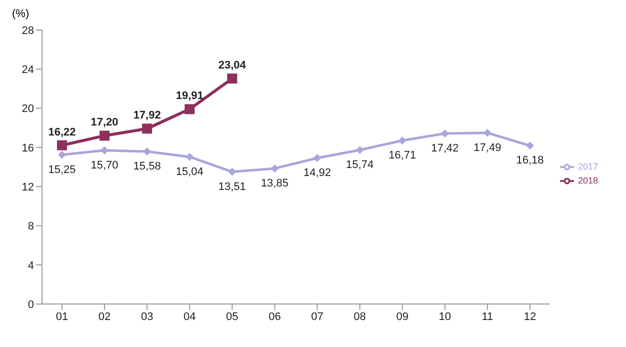 The height and width of the screenshot is (347, 626). What do you see at coordinates (274, 183) in the screenshot?
I see `data-label: 13,85` at bounding box center [274, 183].